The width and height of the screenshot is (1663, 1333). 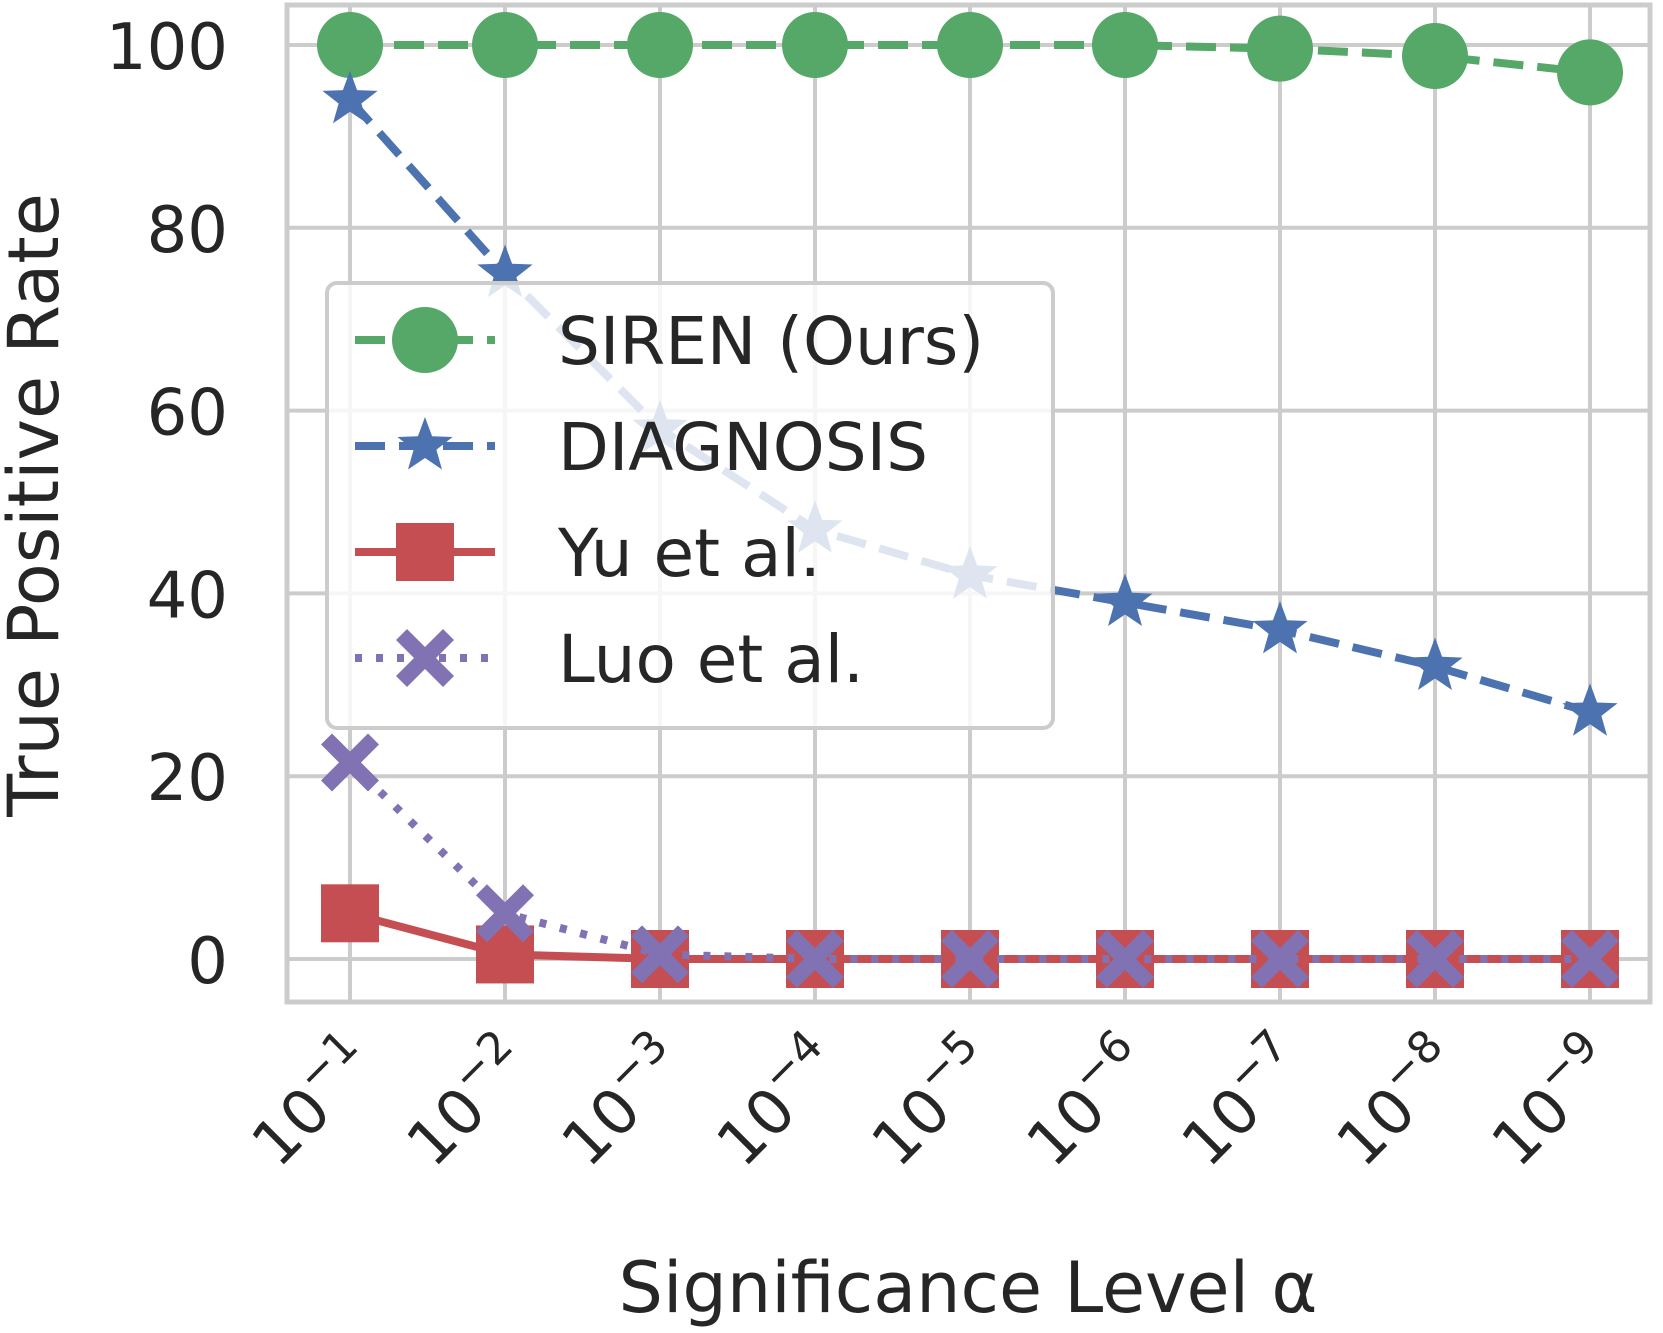 I want to click on y-tick-label: 40, so click(x=187, y=596).